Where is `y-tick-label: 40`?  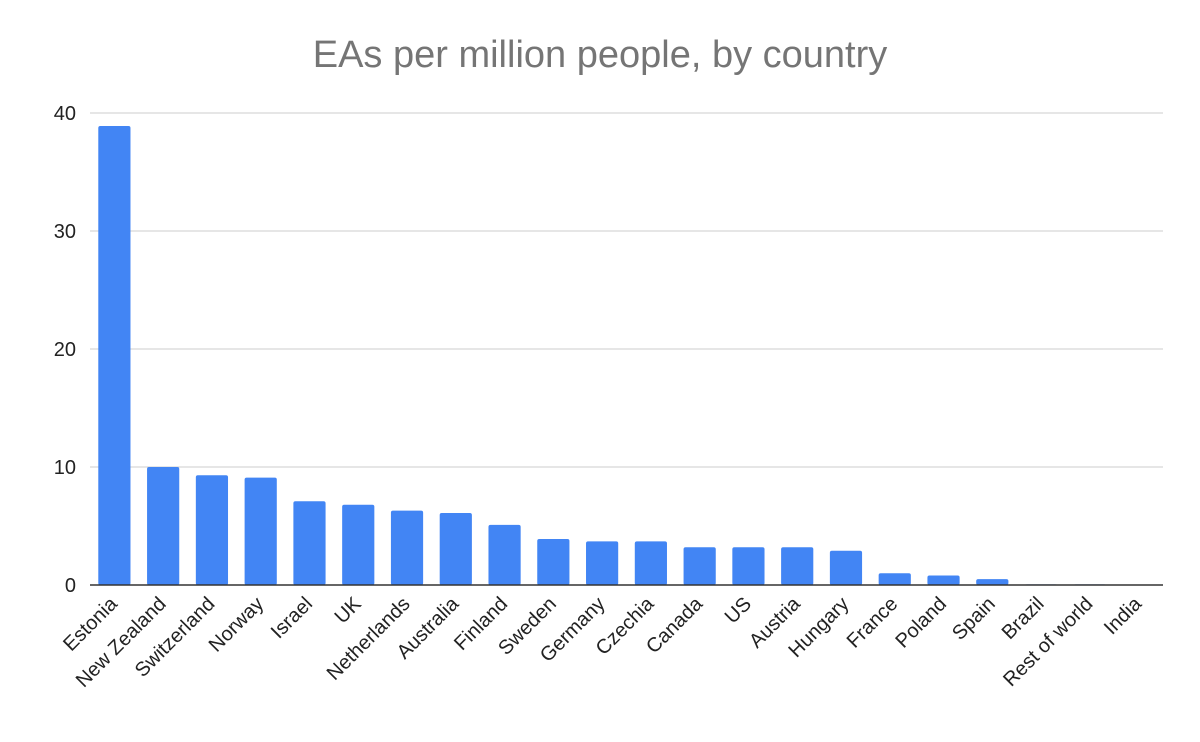
y-tick-label: 40 is located at coordinates (65, 114).